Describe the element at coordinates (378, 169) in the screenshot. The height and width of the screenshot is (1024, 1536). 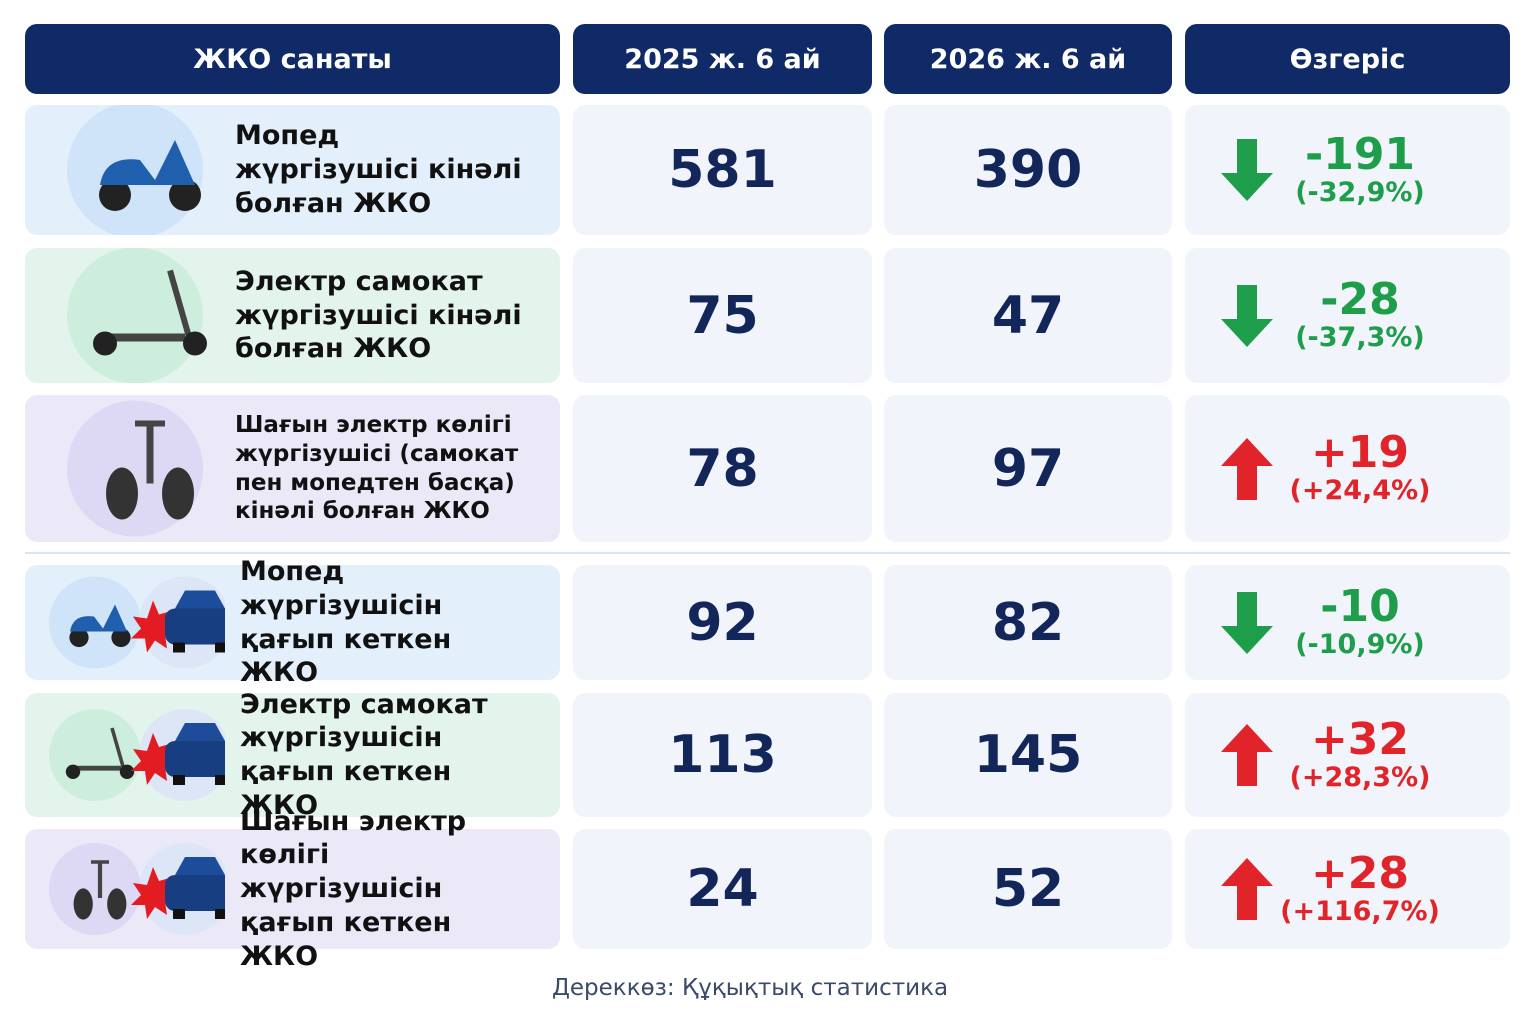
I see `category-label: Мопед жүргізушісі кінәлі болған ЖКО` at that location.